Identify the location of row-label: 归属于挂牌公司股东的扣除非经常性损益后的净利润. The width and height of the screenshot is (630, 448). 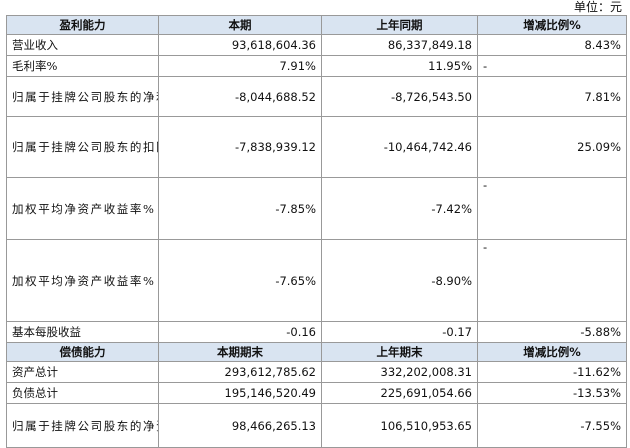
(82, 147).